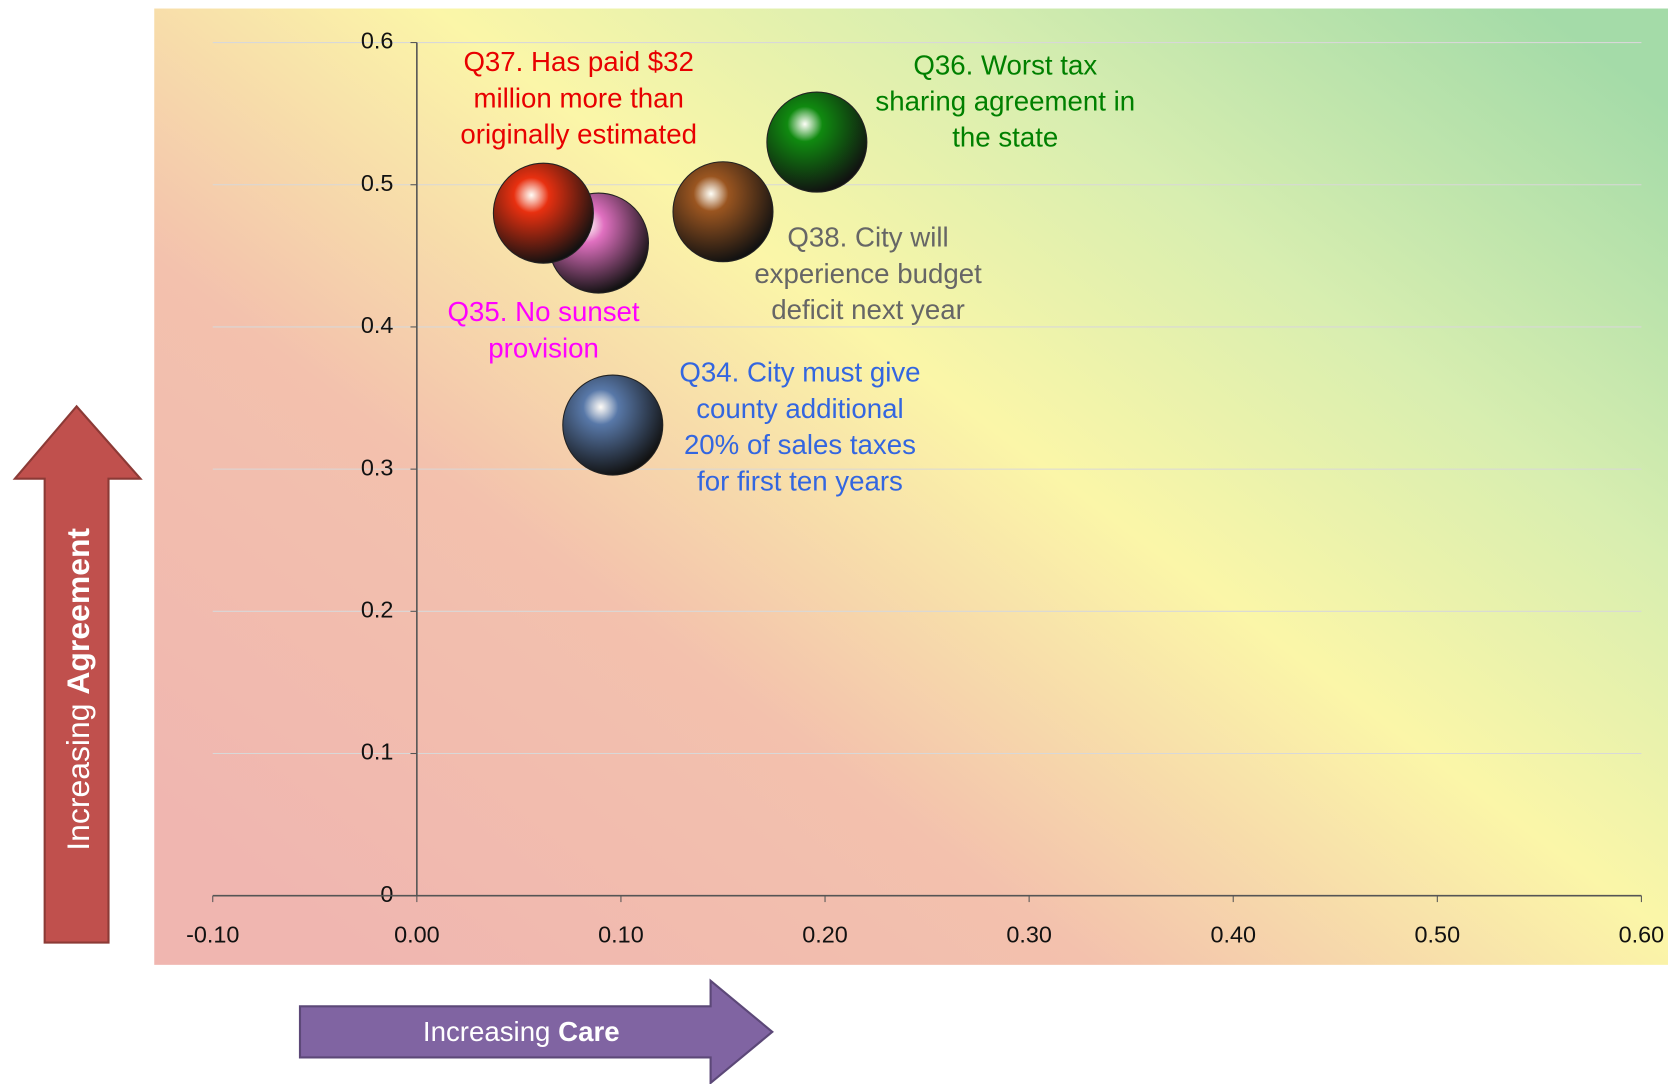 Image resolution: width=1668 pixels, height=1084 pixels. What do you see at coordinates (868, 273) in the screenshot?
I see `point-label: experience budget` at bounding box center [868, 273].